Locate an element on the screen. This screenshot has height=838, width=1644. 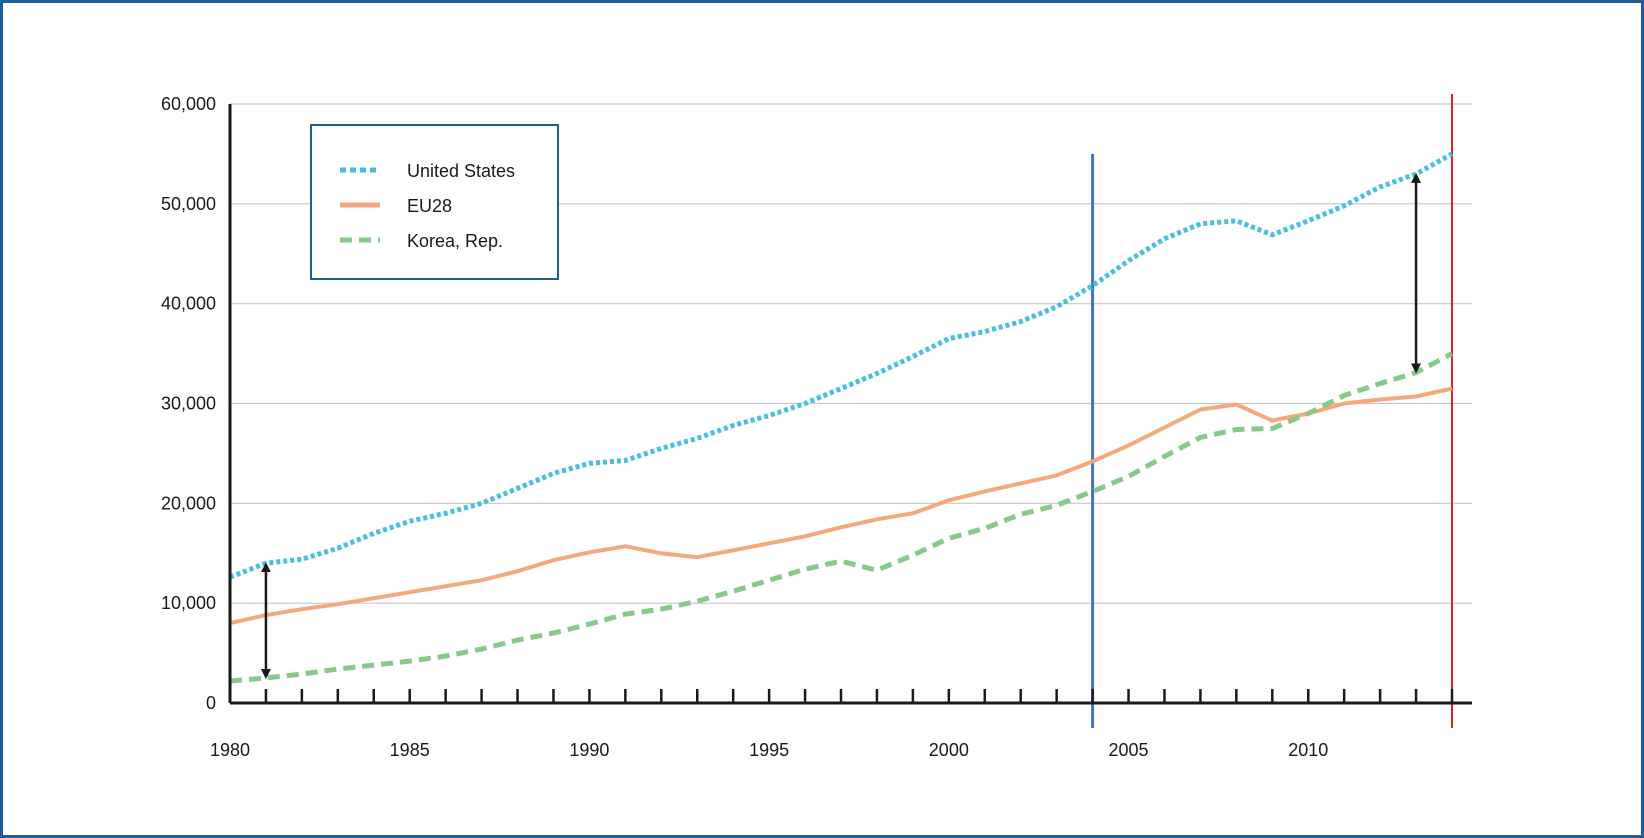
y-tick-label-40000: 40,000 is located at coordinates (188, 304).